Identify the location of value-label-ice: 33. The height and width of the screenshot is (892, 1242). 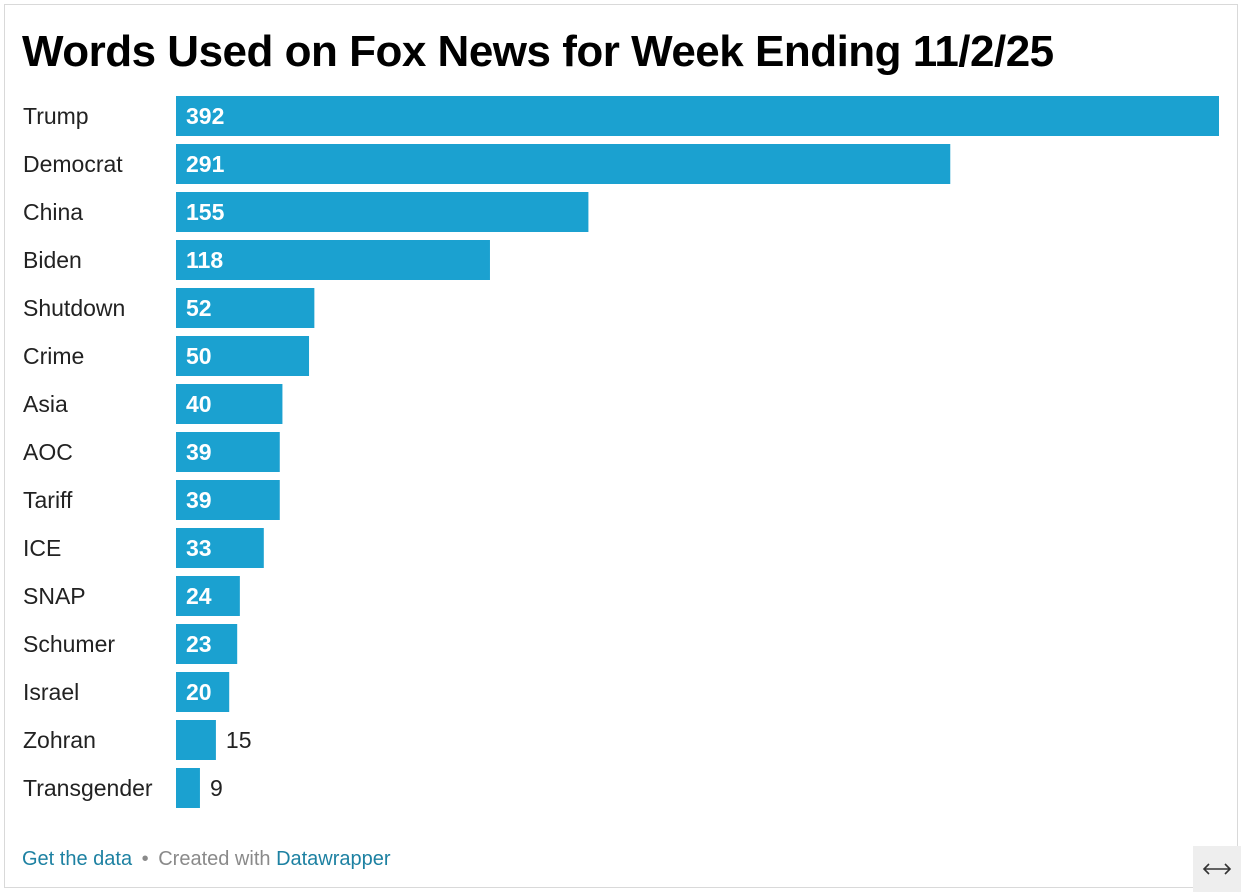
(199, 548).